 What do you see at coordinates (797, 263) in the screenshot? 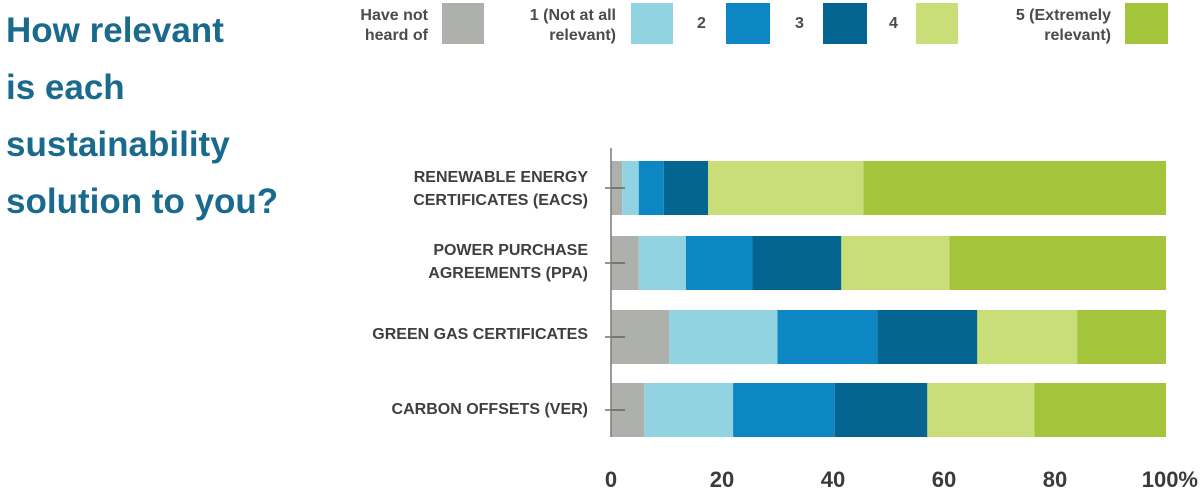
I see `bar-segment-ppa-s3` at bounding box center [797, 263].